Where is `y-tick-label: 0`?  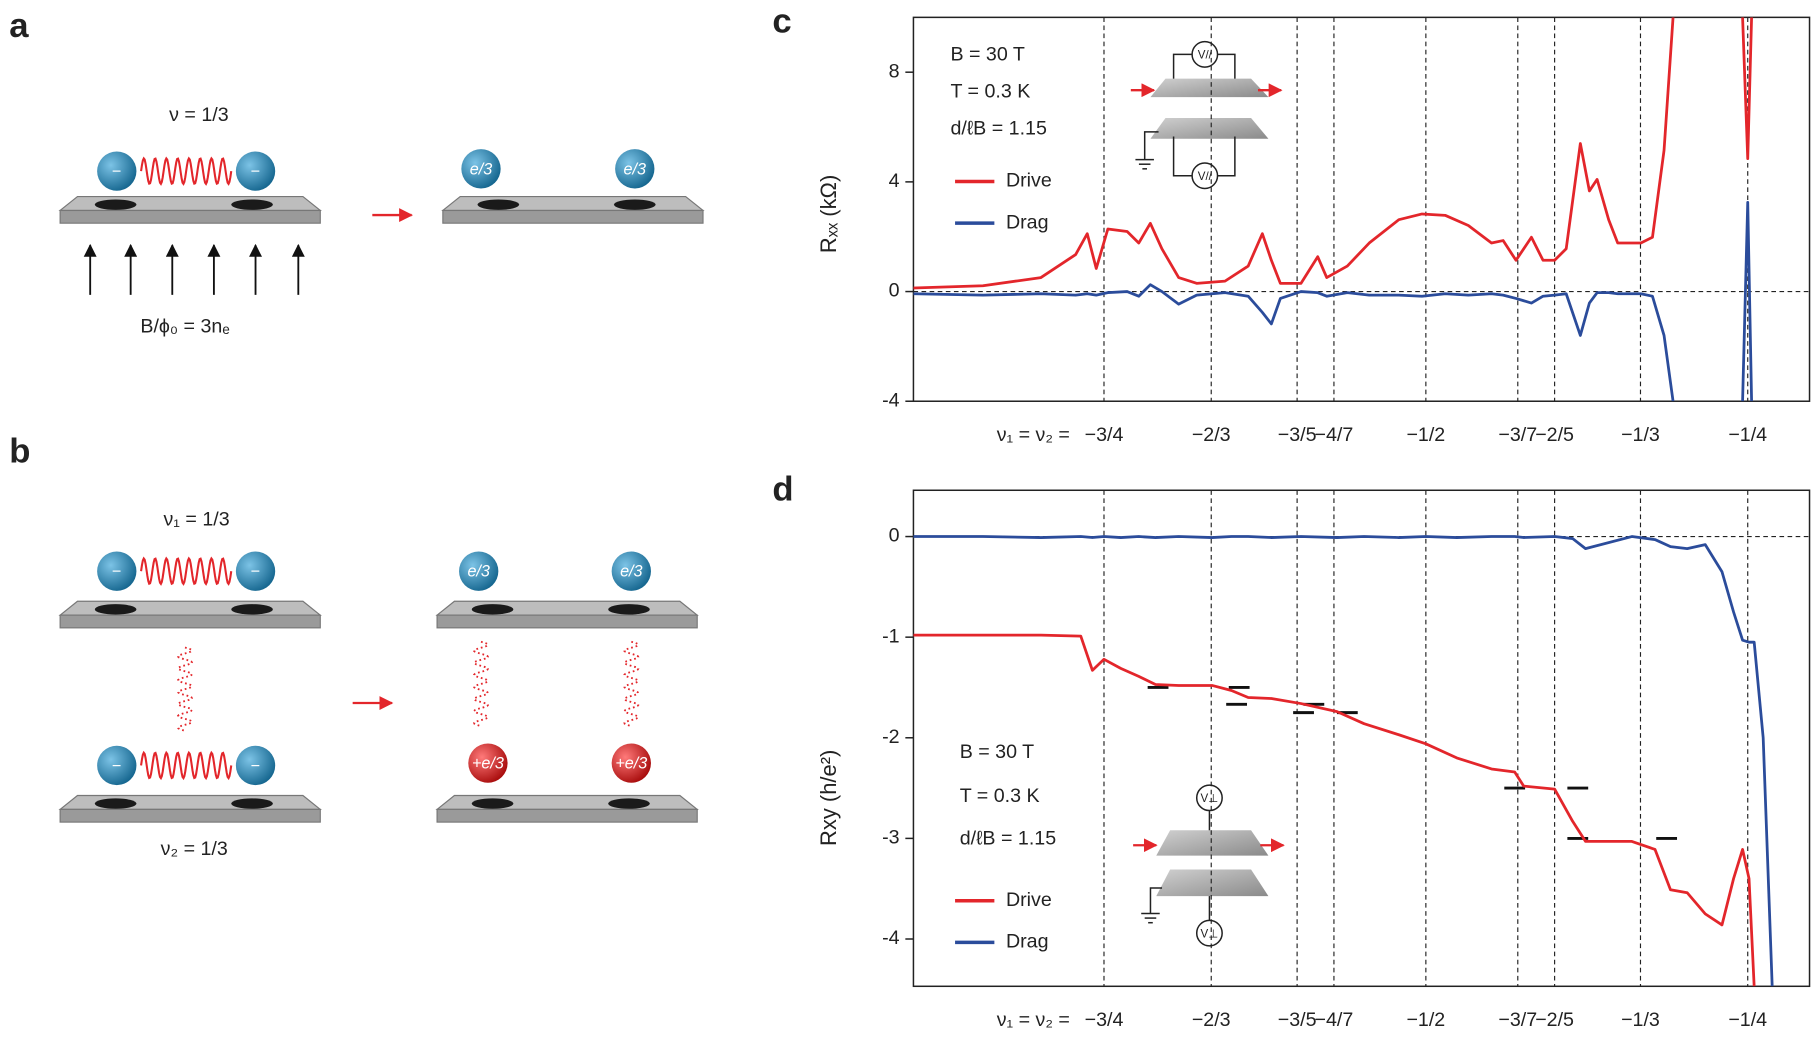
y-tick-label: 0 is located at coordinates (894, 536).